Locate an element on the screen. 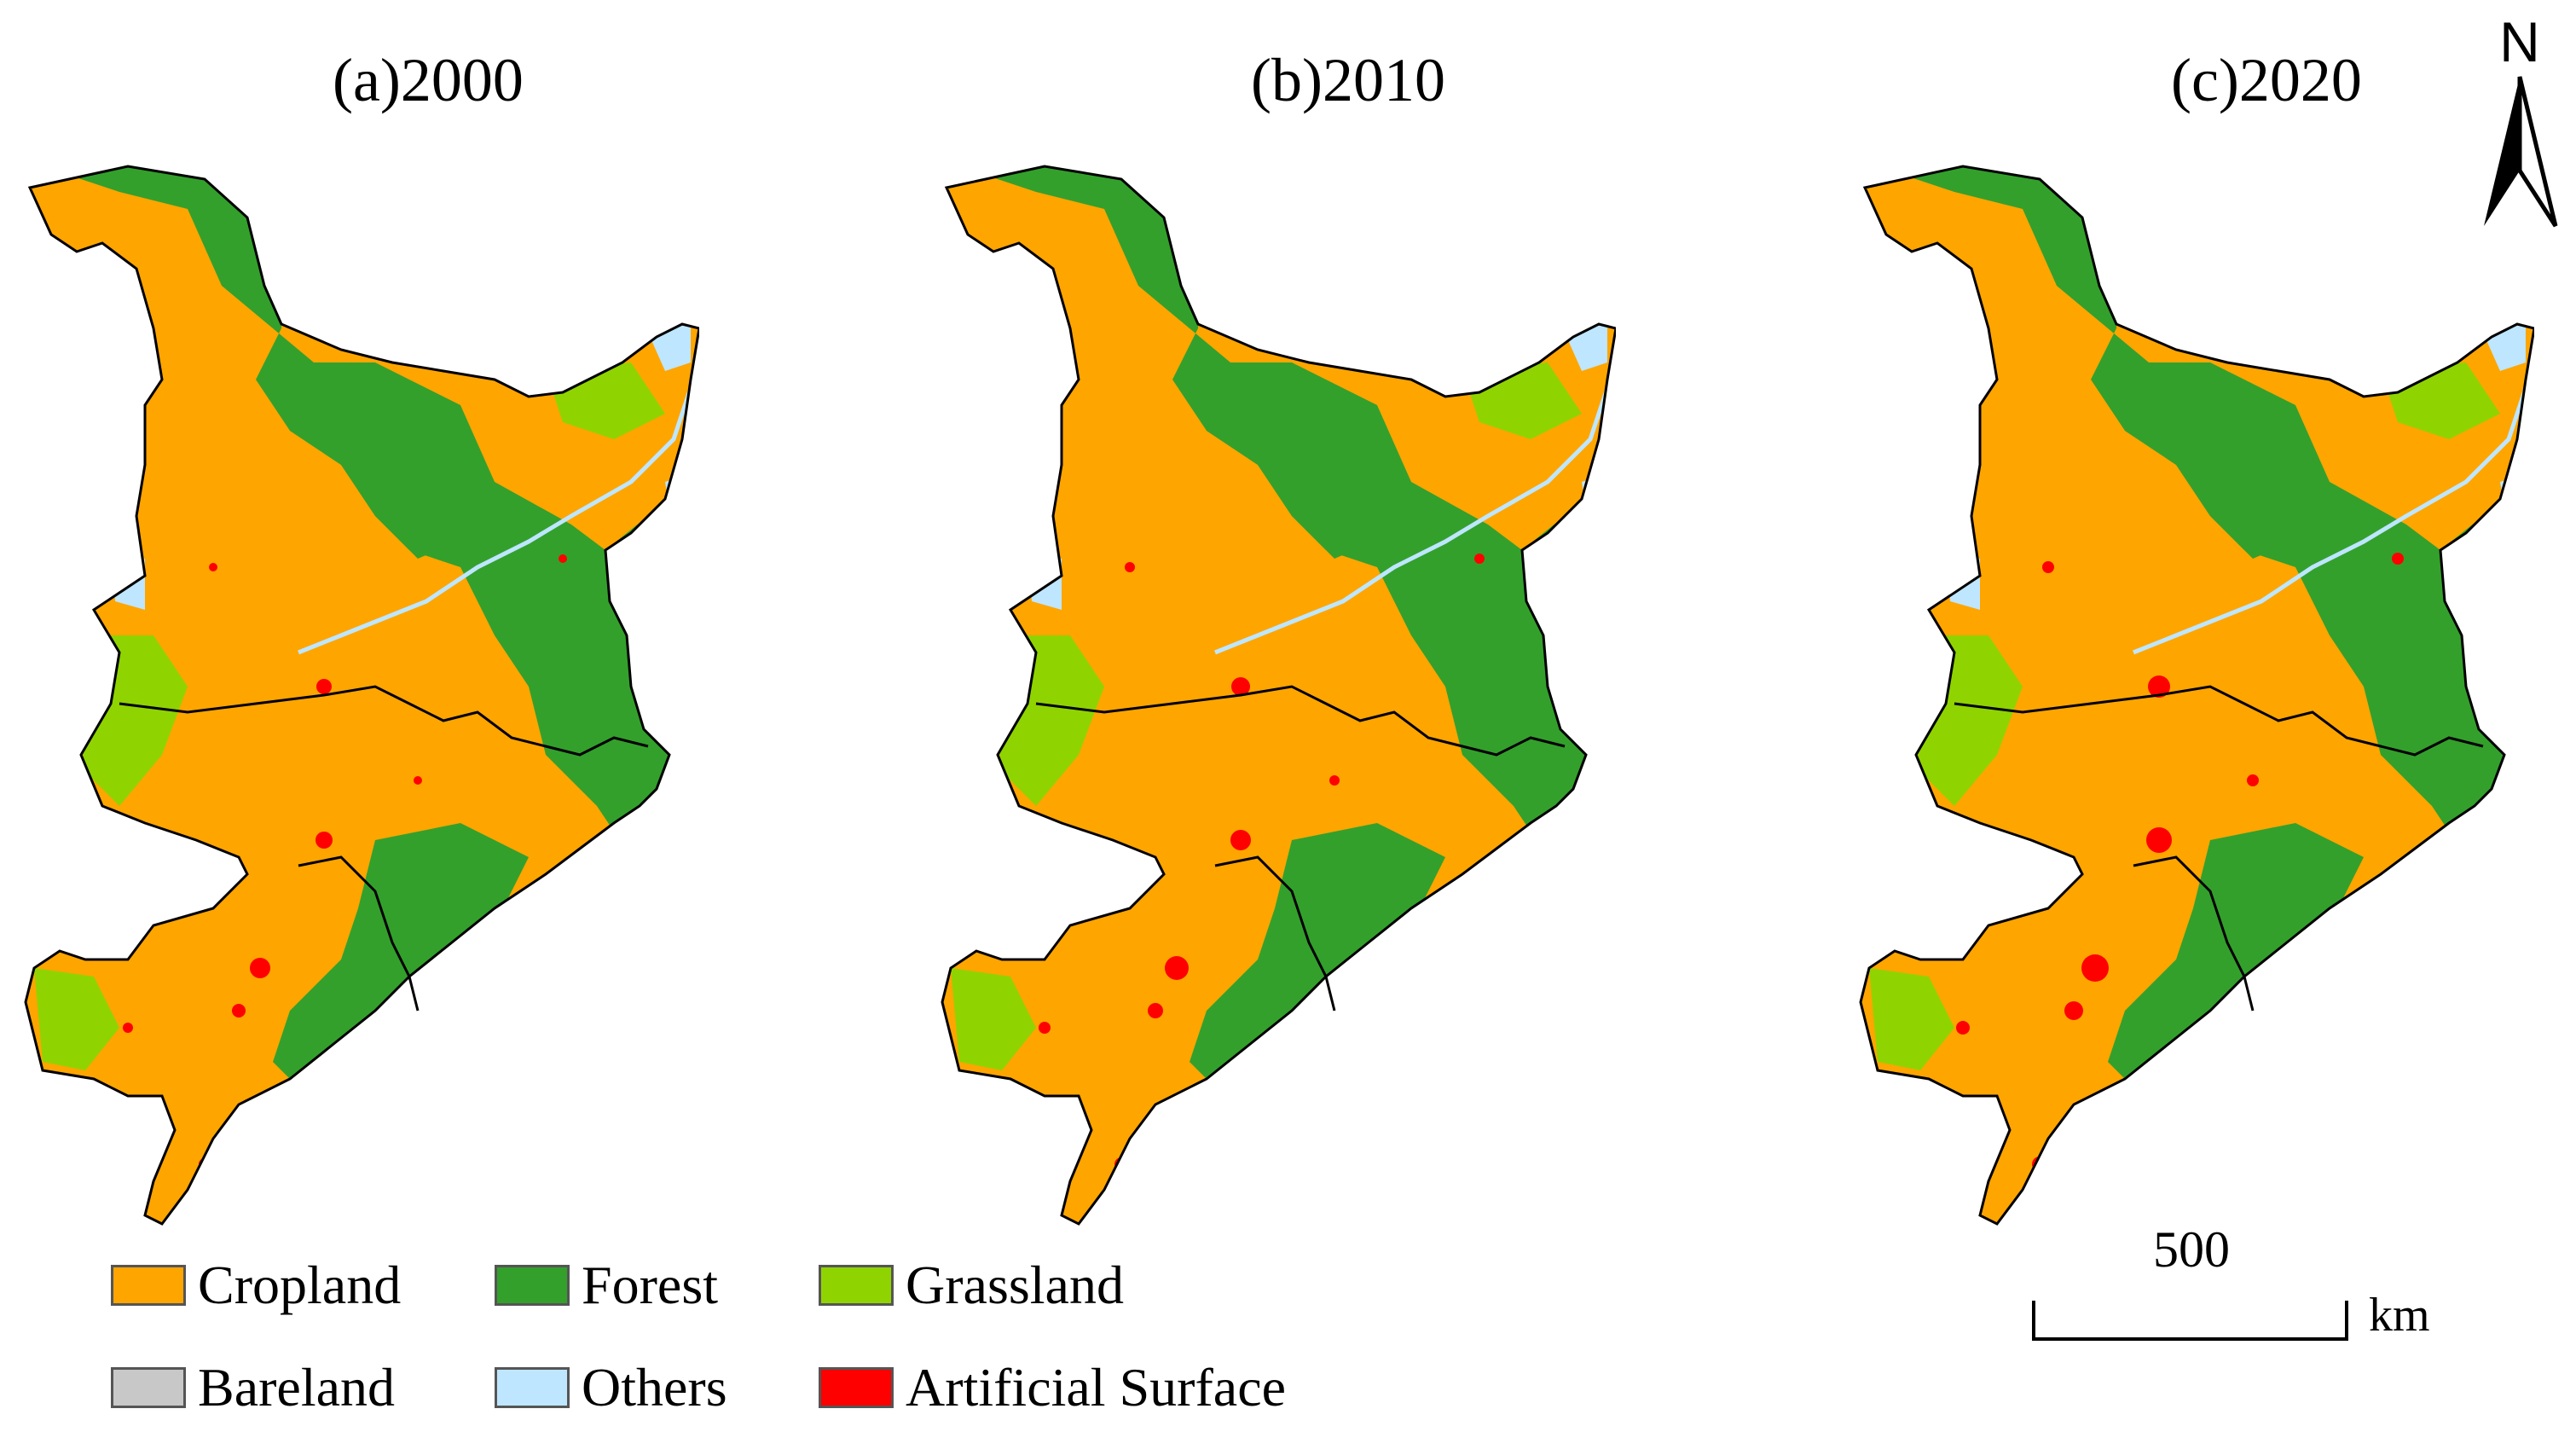 The image size is (2576, 1432). legend-label: Others is located at coordinates (654, 1387).